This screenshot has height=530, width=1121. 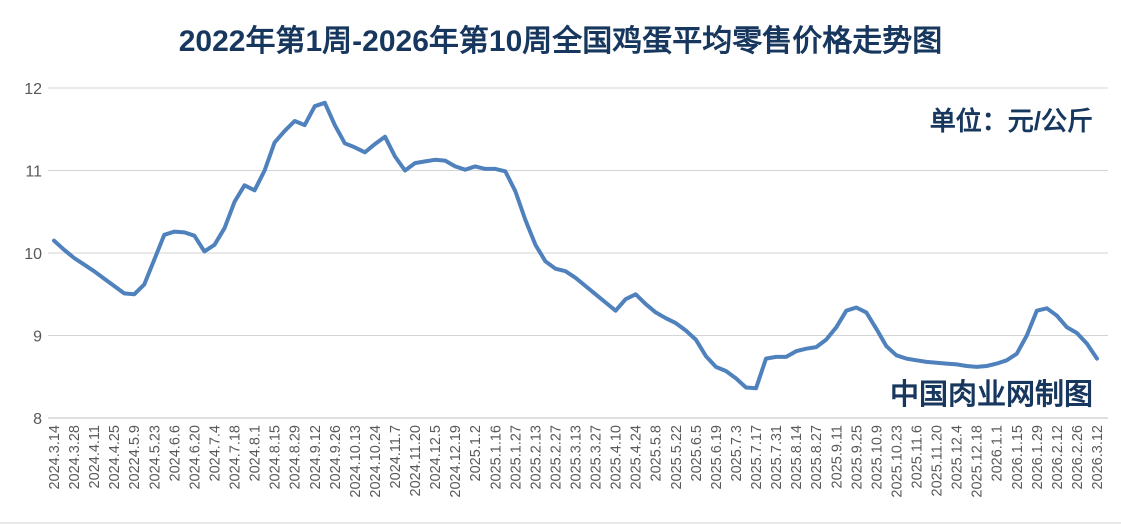 What do you see at coordinates (356, 461) in the screenshot?
I see `x-axis-tick-label: 2024.10.13` at bounding box center [356, 461].